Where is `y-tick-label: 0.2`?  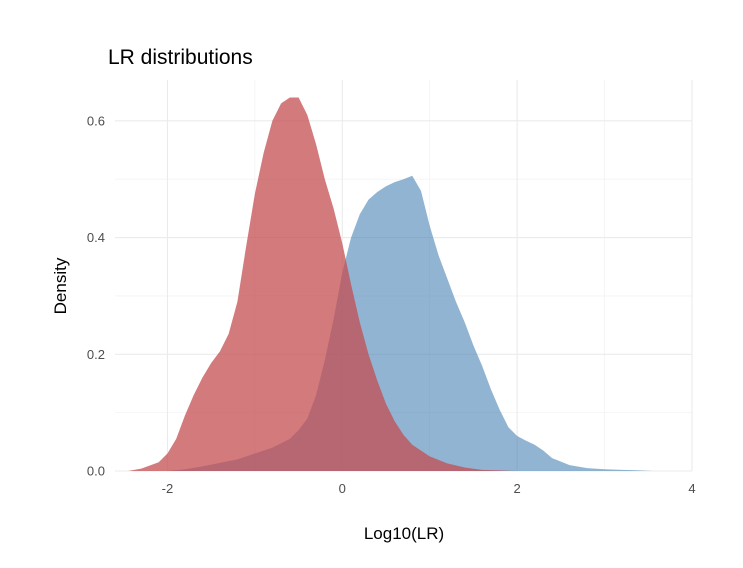 y-tick-label: 0.2 is located at coordinates (96, 354).